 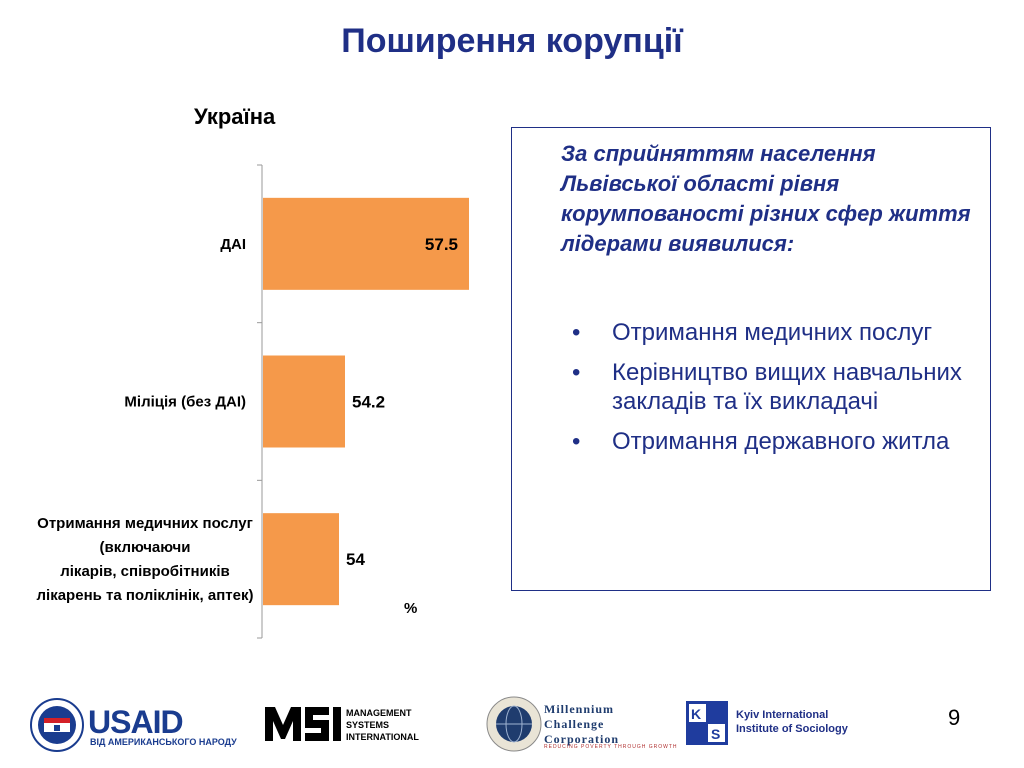 I want to click on data-label: 54.2, so click(x=368, y=402).